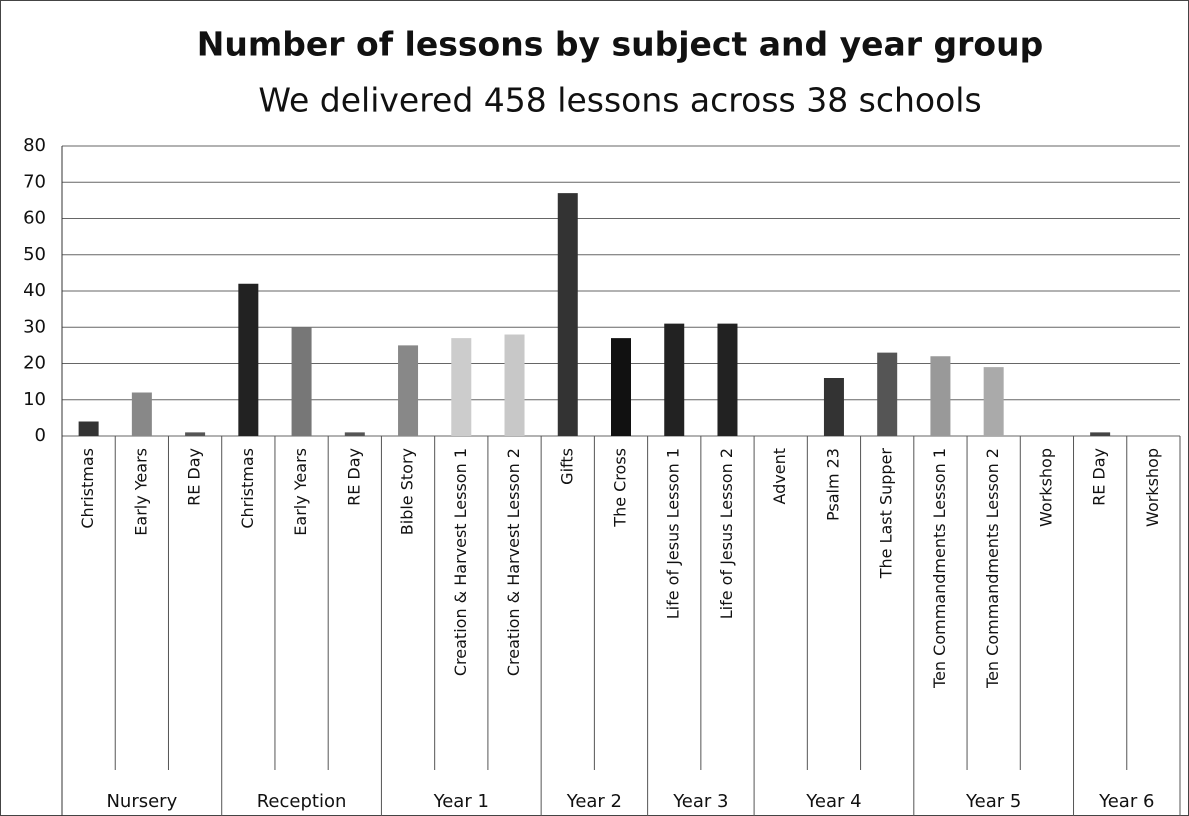 This screenshot has height=816, width=1189. What do you see at coordinates (700, 801) in the screenshot?
I see `group-label: Year 3` at bounding box center [700, 801].